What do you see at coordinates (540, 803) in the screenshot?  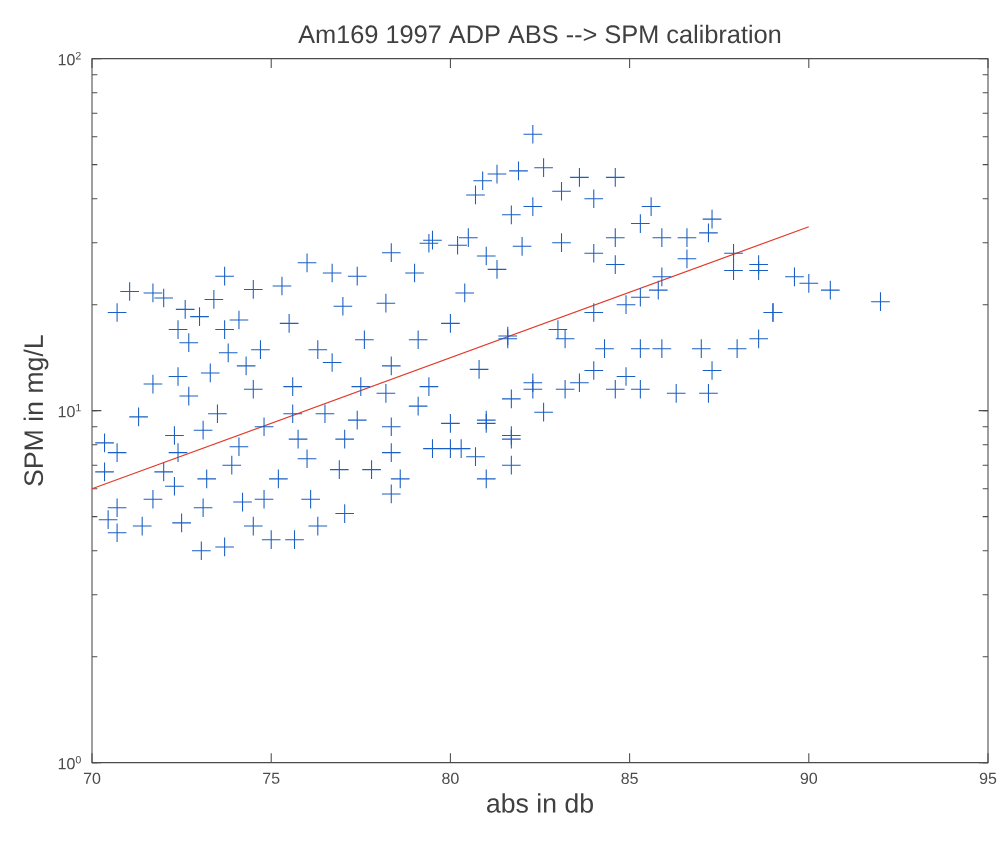 I see `x-axis-title: abs in db` at bounding box center [540, 803].